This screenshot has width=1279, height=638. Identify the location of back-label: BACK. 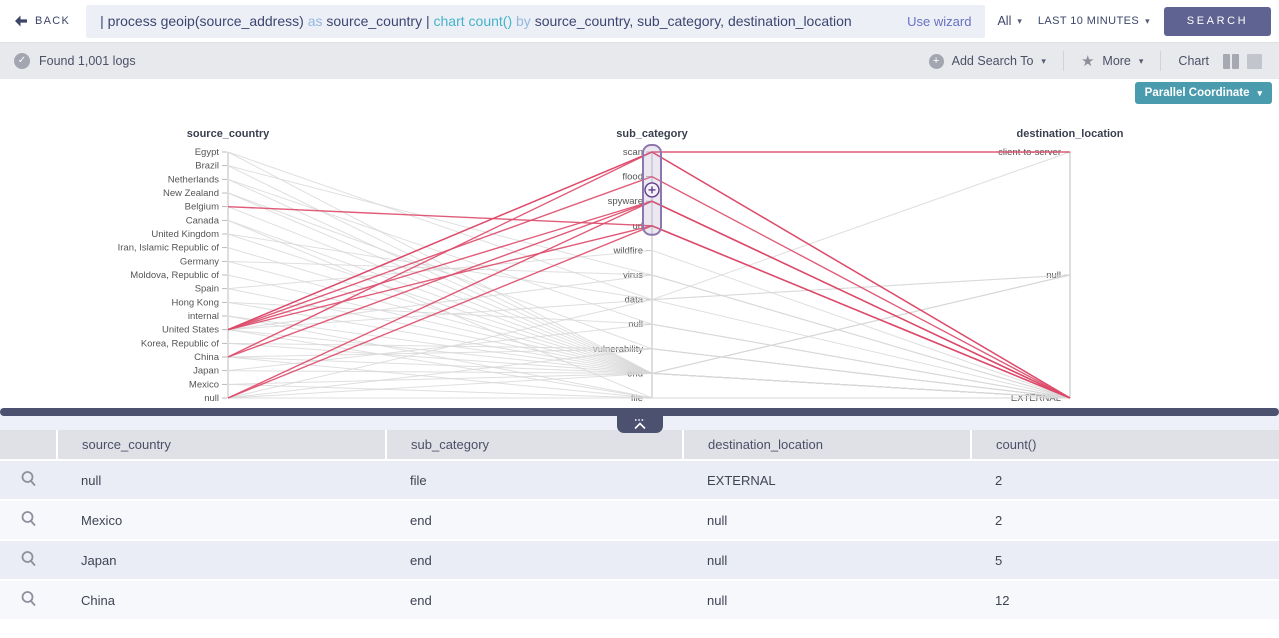
(53, 21).